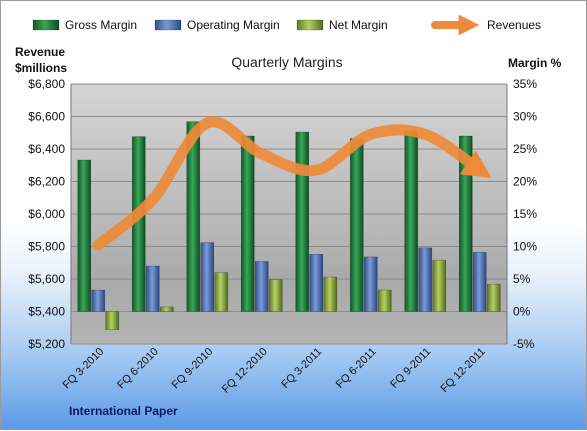 This screenshot has width=587, height=431. I want to click on right-tick-label: 25%, so click(525, 149).